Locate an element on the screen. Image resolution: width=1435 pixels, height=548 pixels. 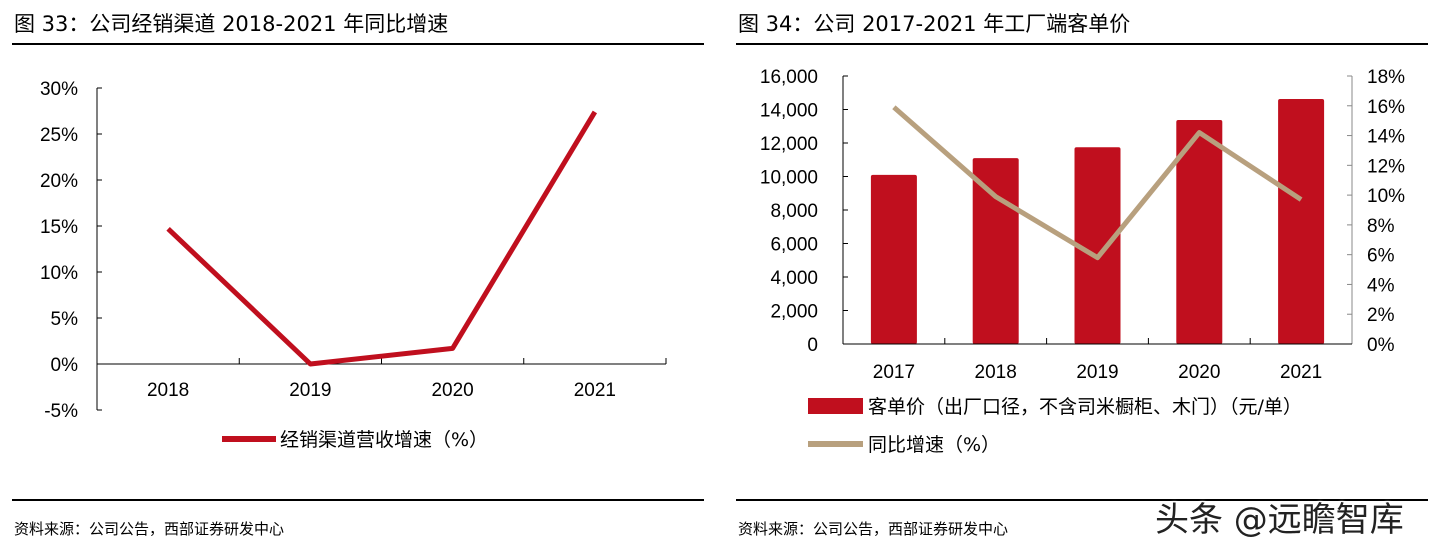
chart2-x-tick-label: 2021 is located at coordinates (1301, 372).